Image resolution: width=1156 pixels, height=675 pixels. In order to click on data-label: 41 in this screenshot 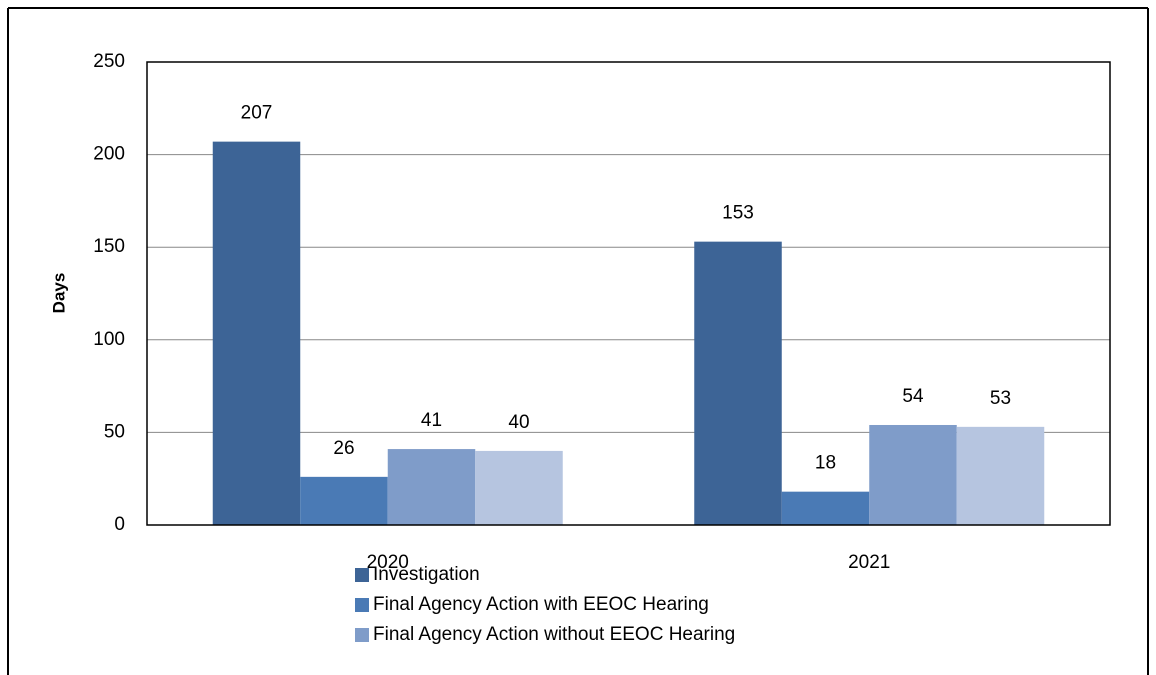, I will do `click(431, 420)`.